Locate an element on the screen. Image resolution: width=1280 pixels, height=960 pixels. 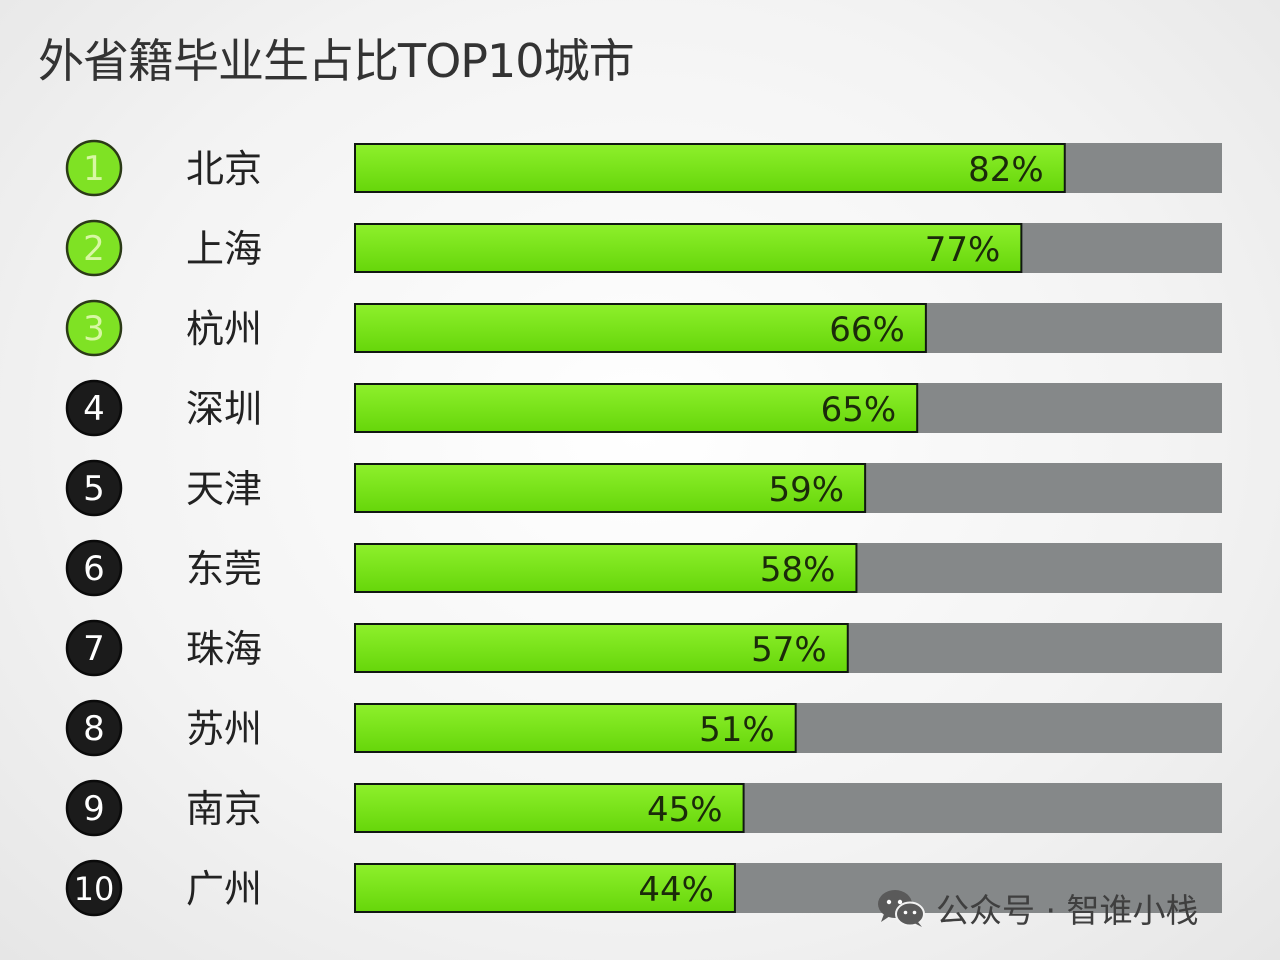
city-label: 上海 is located at coordinates (224, 249).